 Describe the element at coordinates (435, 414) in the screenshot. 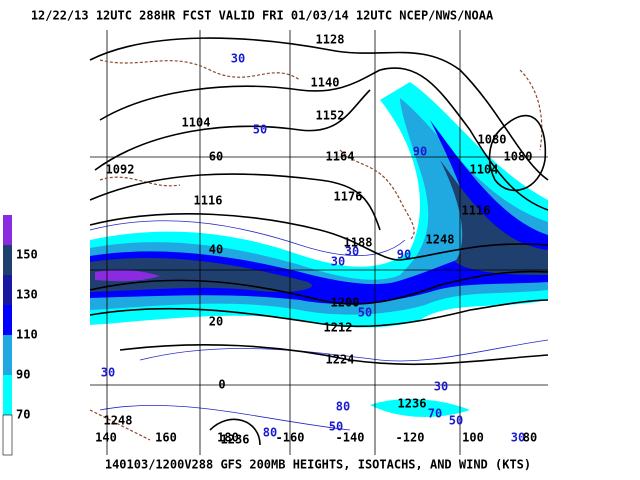

I see `isotach-label: 70` at that location.